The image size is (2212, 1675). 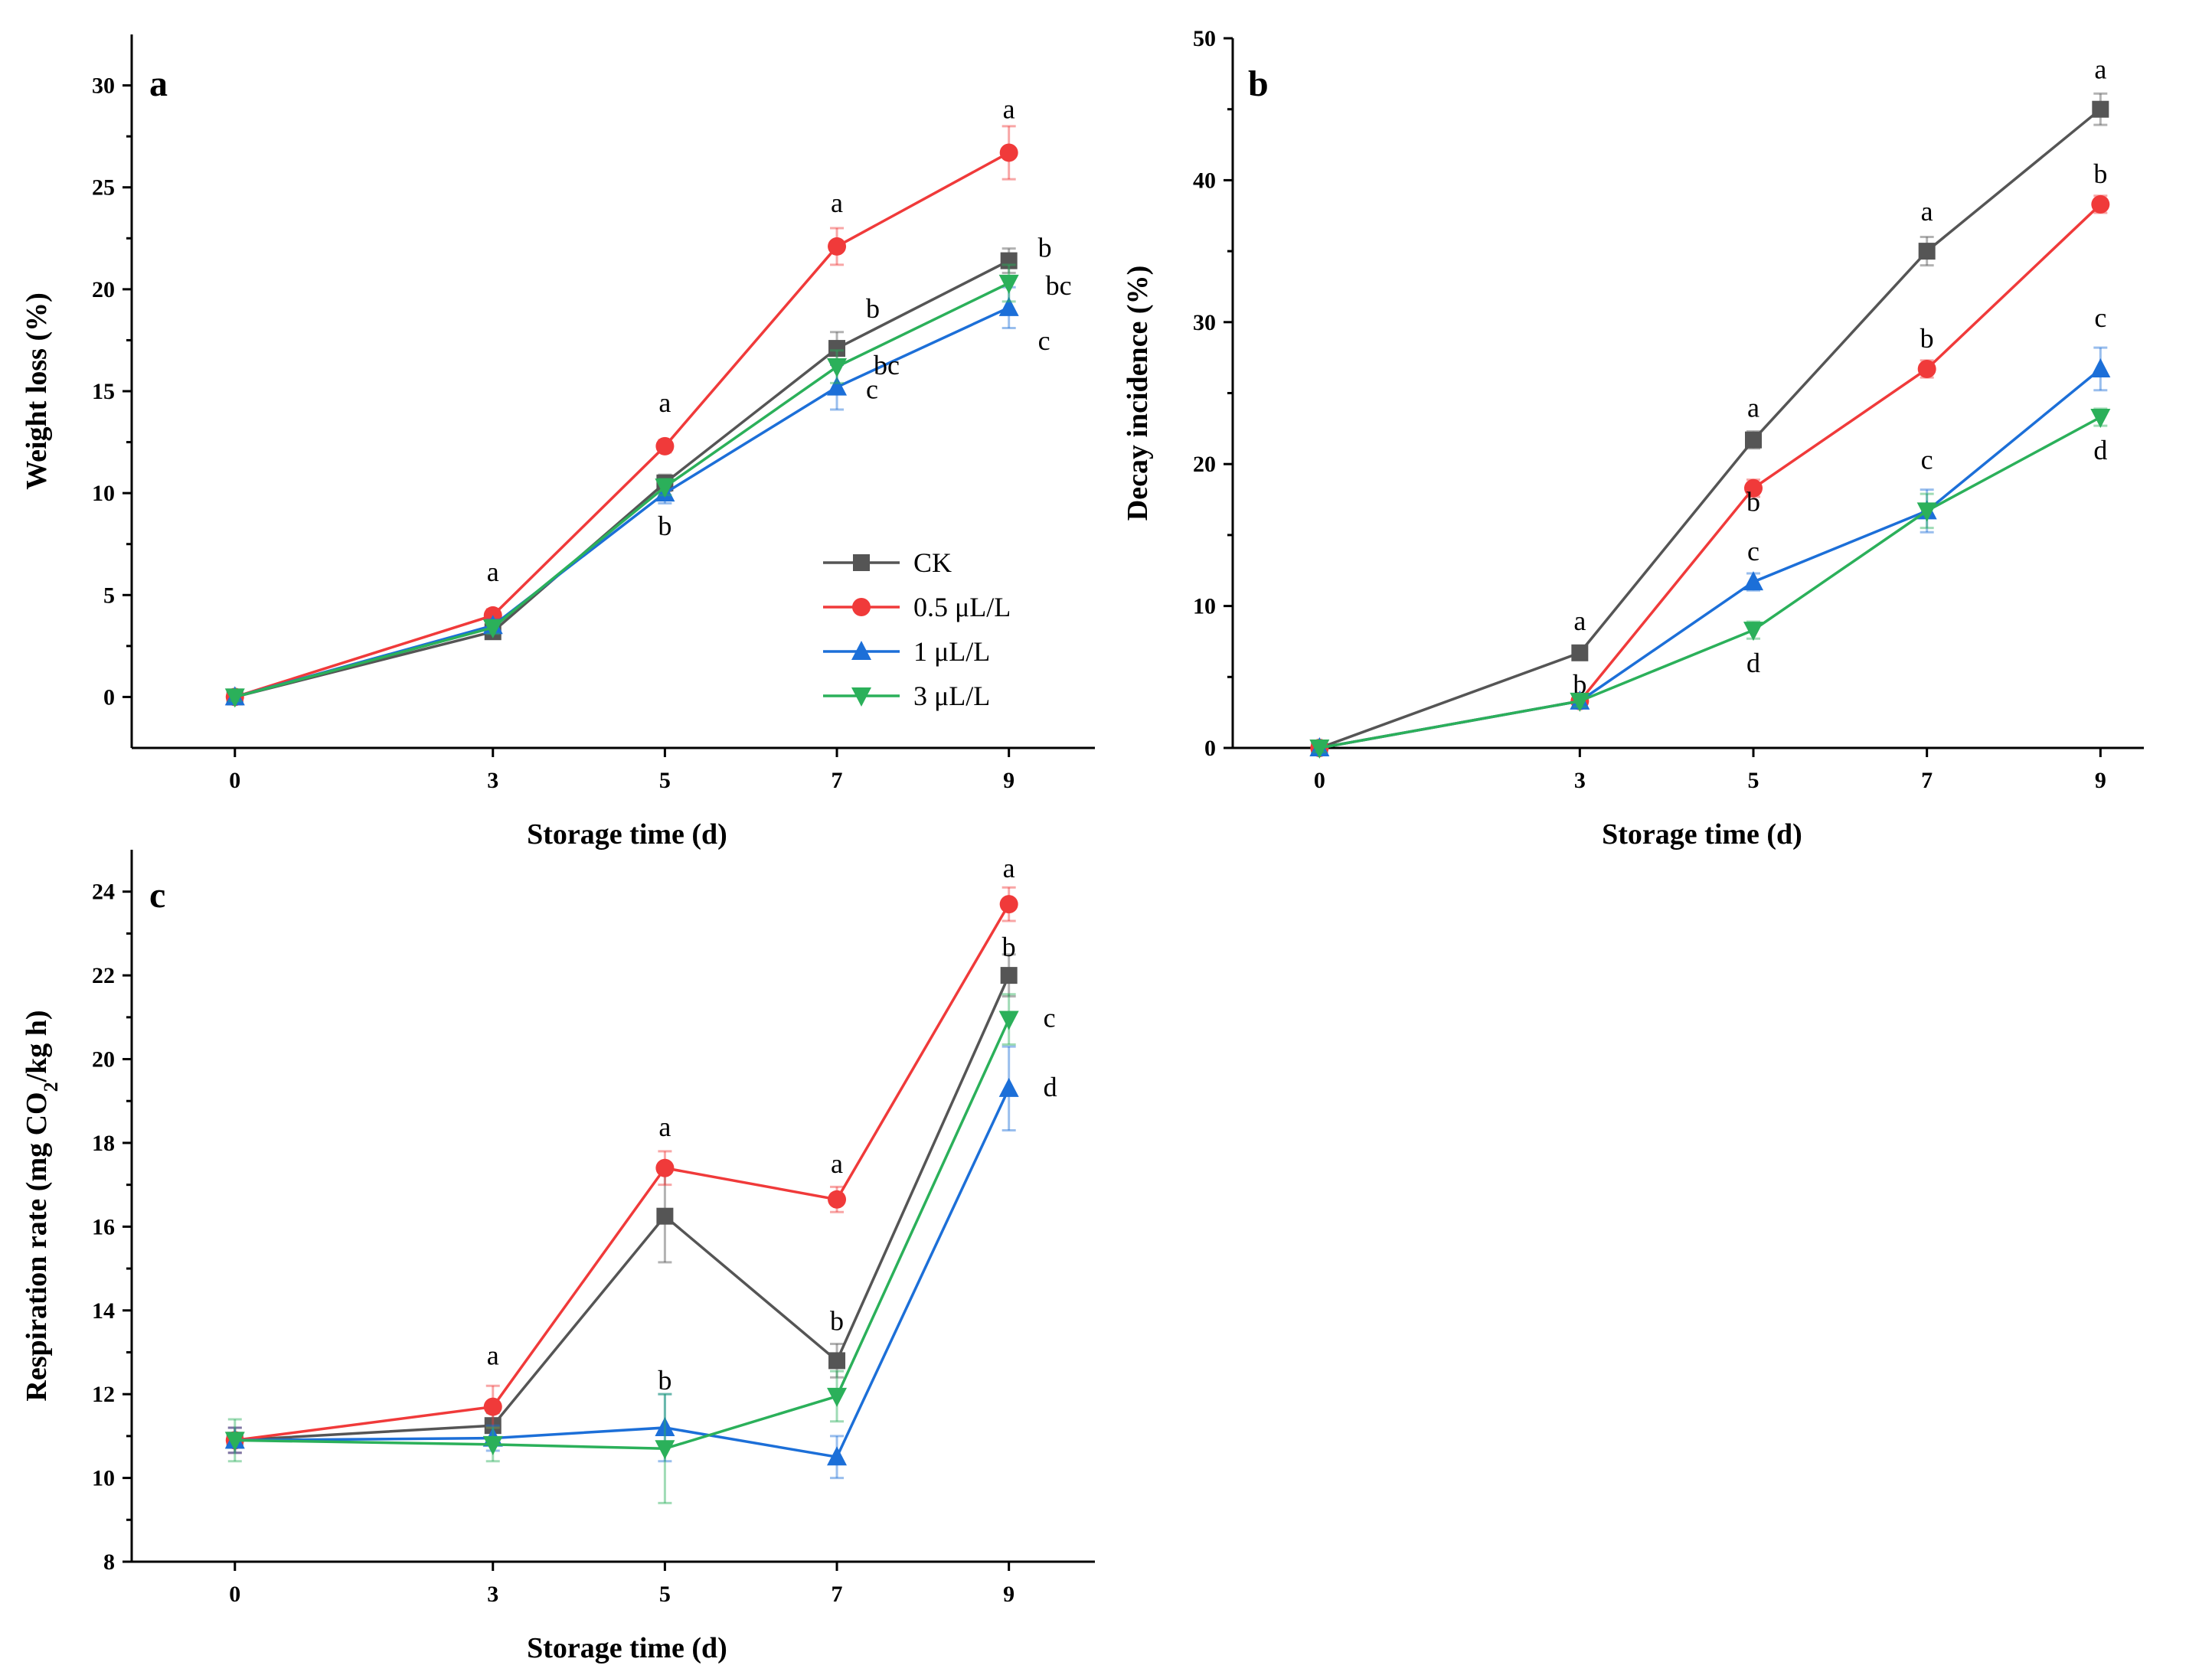 What do you see at coordinates (37, 391) in the screenshot?
I see `y-axis-title: Weight loss (%)` at bounding box center [37, 391].